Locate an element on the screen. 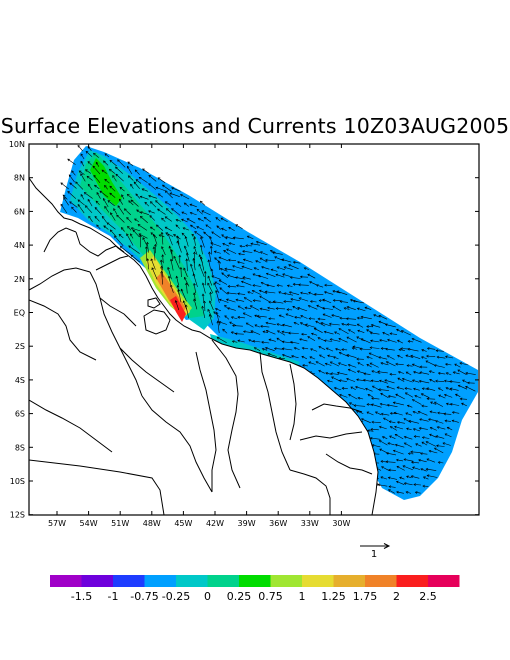 Image resolution: width=510 pixels, height=660 pixels. marajo-island is located at coordinates (157, 322).